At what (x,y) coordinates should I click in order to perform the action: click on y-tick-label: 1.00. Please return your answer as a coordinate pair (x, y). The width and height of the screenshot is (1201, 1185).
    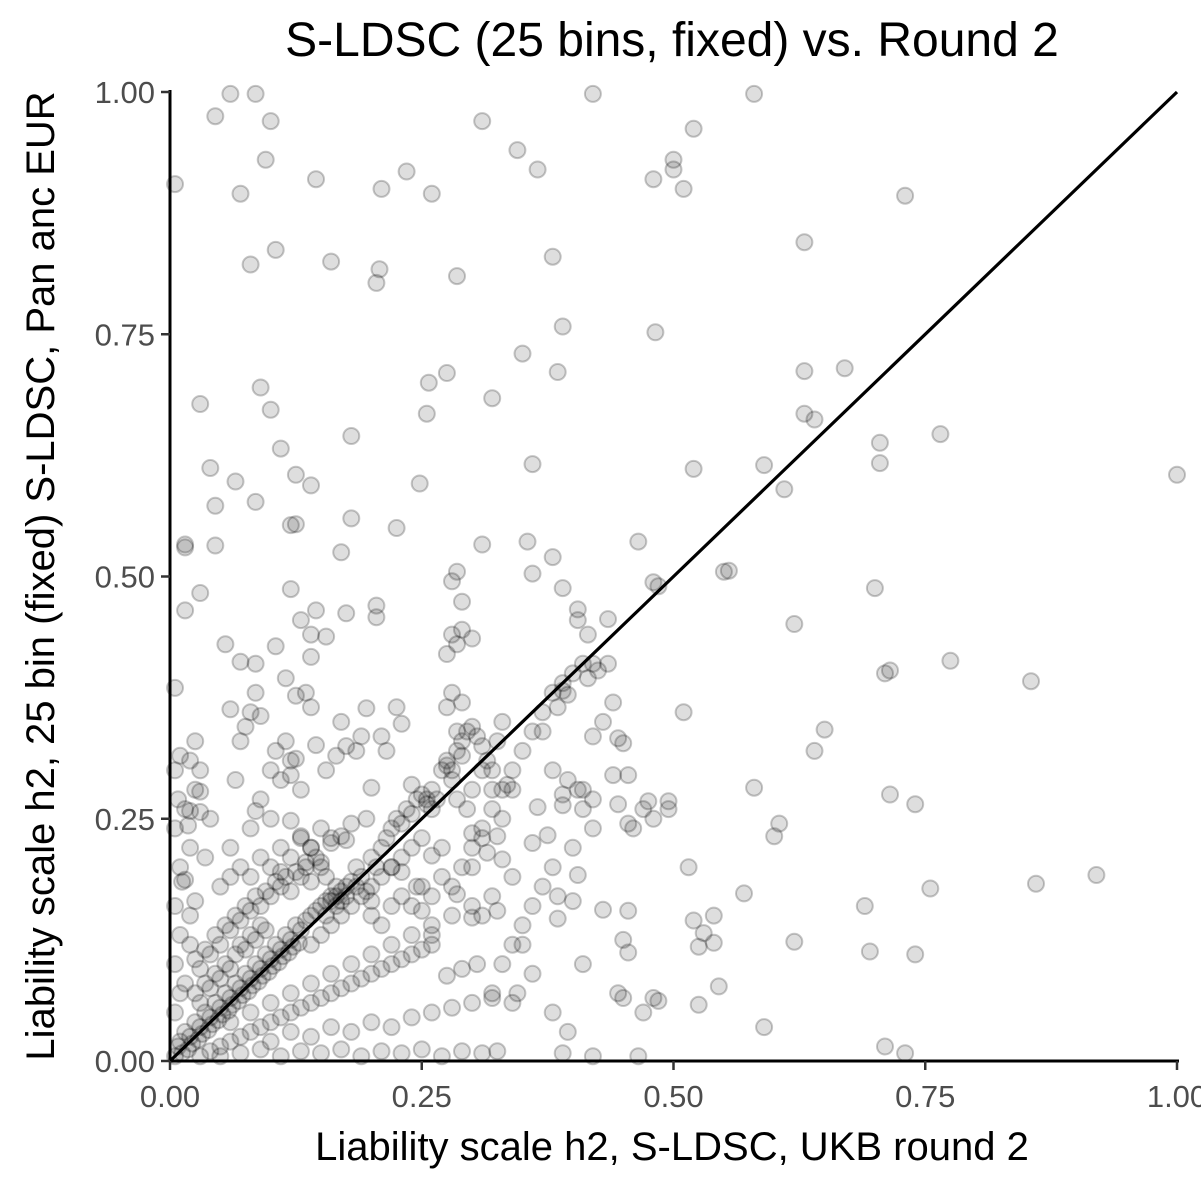
    Looking at the image, I should click on (125, 92).